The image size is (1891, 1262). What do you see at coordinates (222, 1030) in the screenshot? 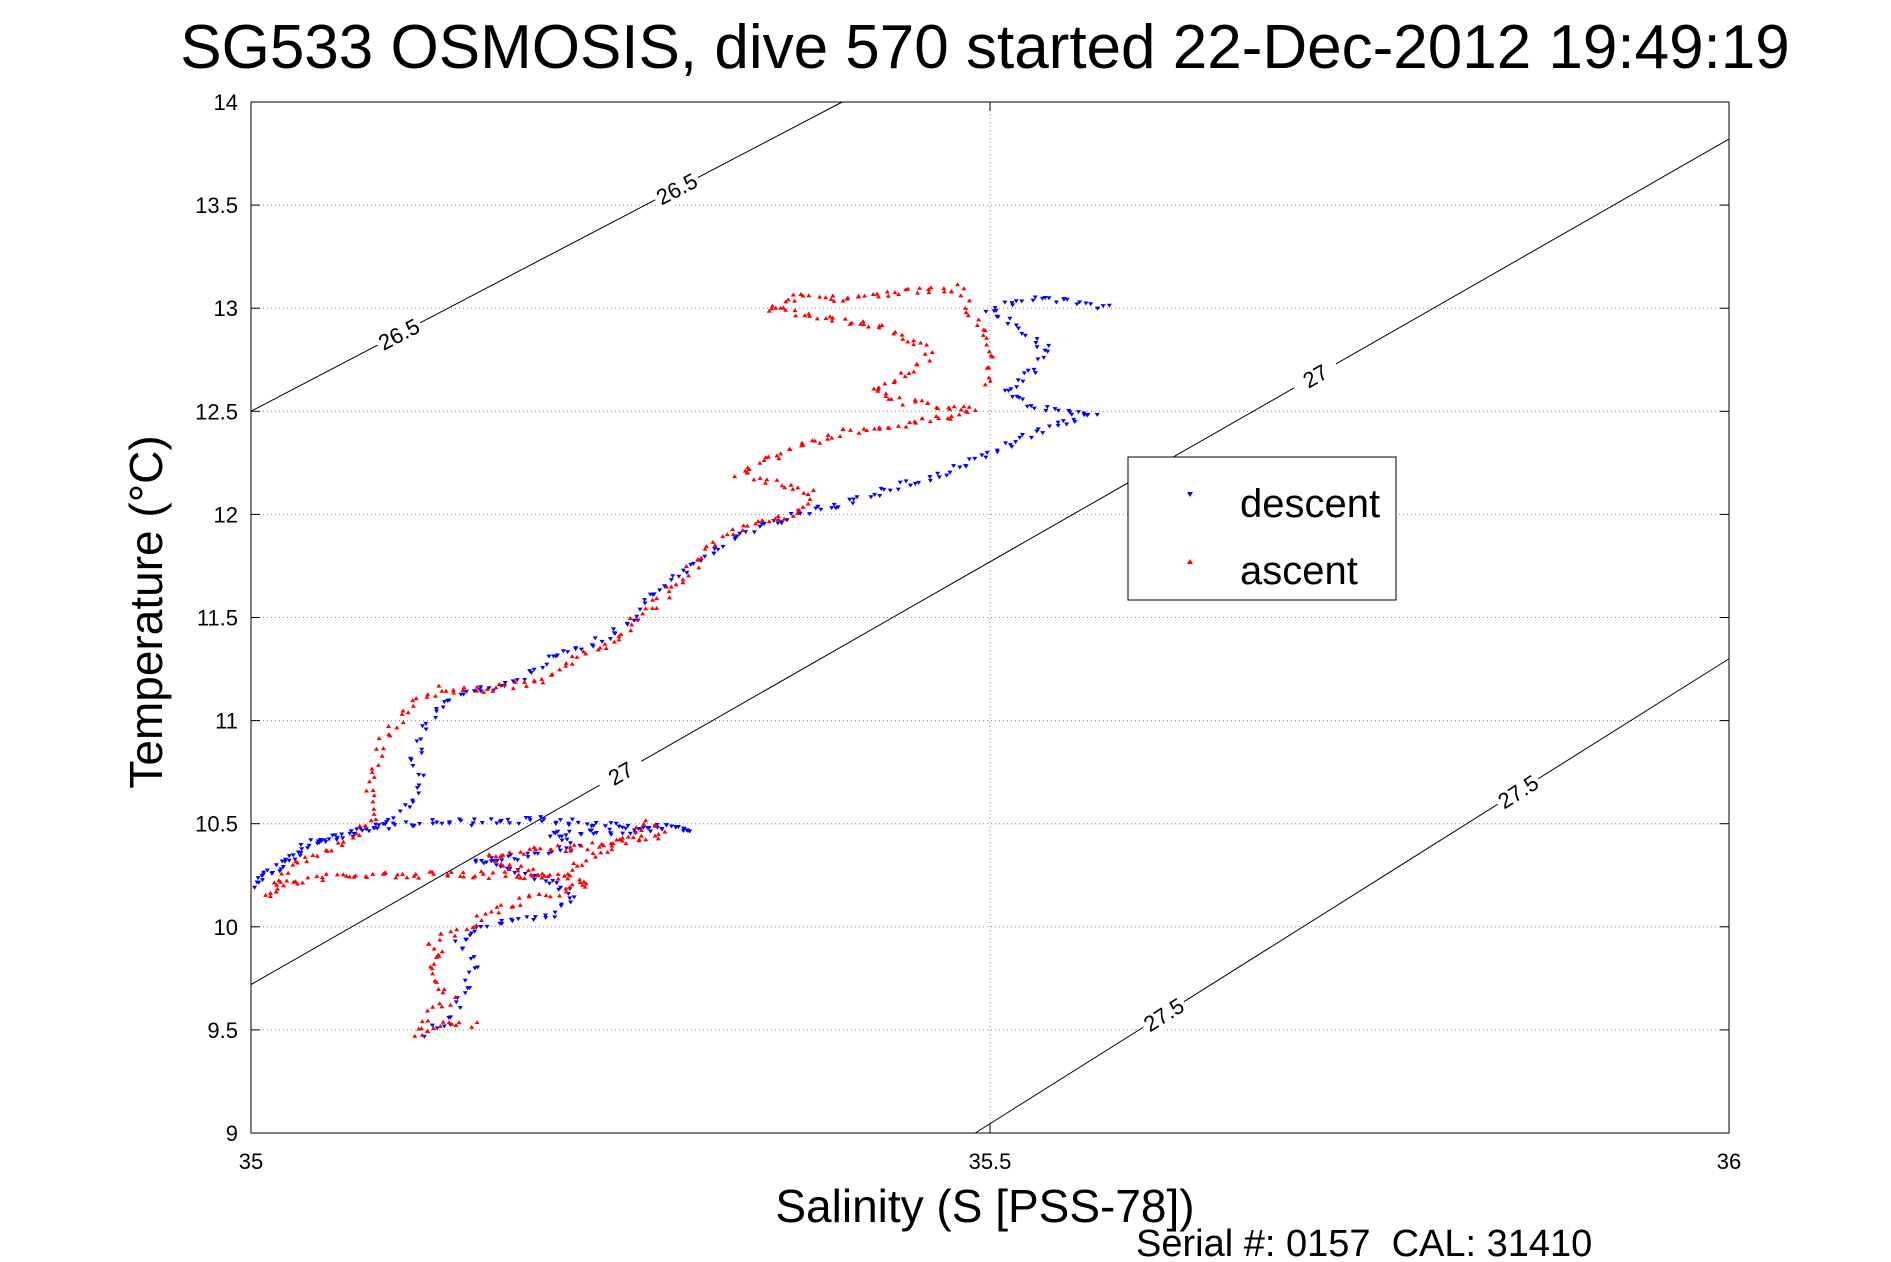
I see `y-tick-label: 9.5` at bounding box center [222, 1030].